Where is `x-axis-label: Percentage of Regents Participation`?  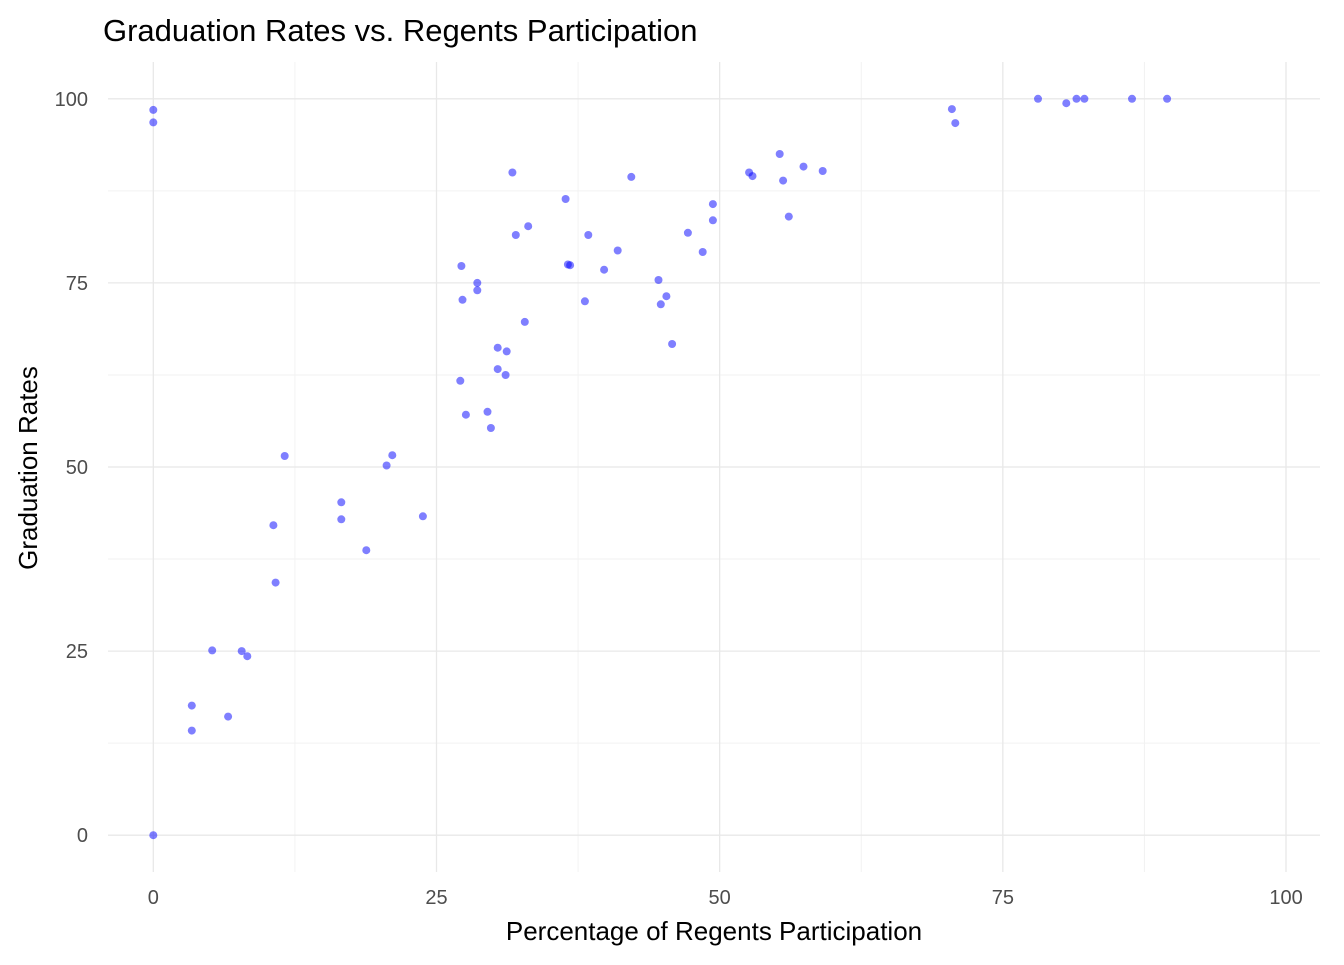 x-axis-label: Percentage of Regents Participation is located at coordinates (714, 931).